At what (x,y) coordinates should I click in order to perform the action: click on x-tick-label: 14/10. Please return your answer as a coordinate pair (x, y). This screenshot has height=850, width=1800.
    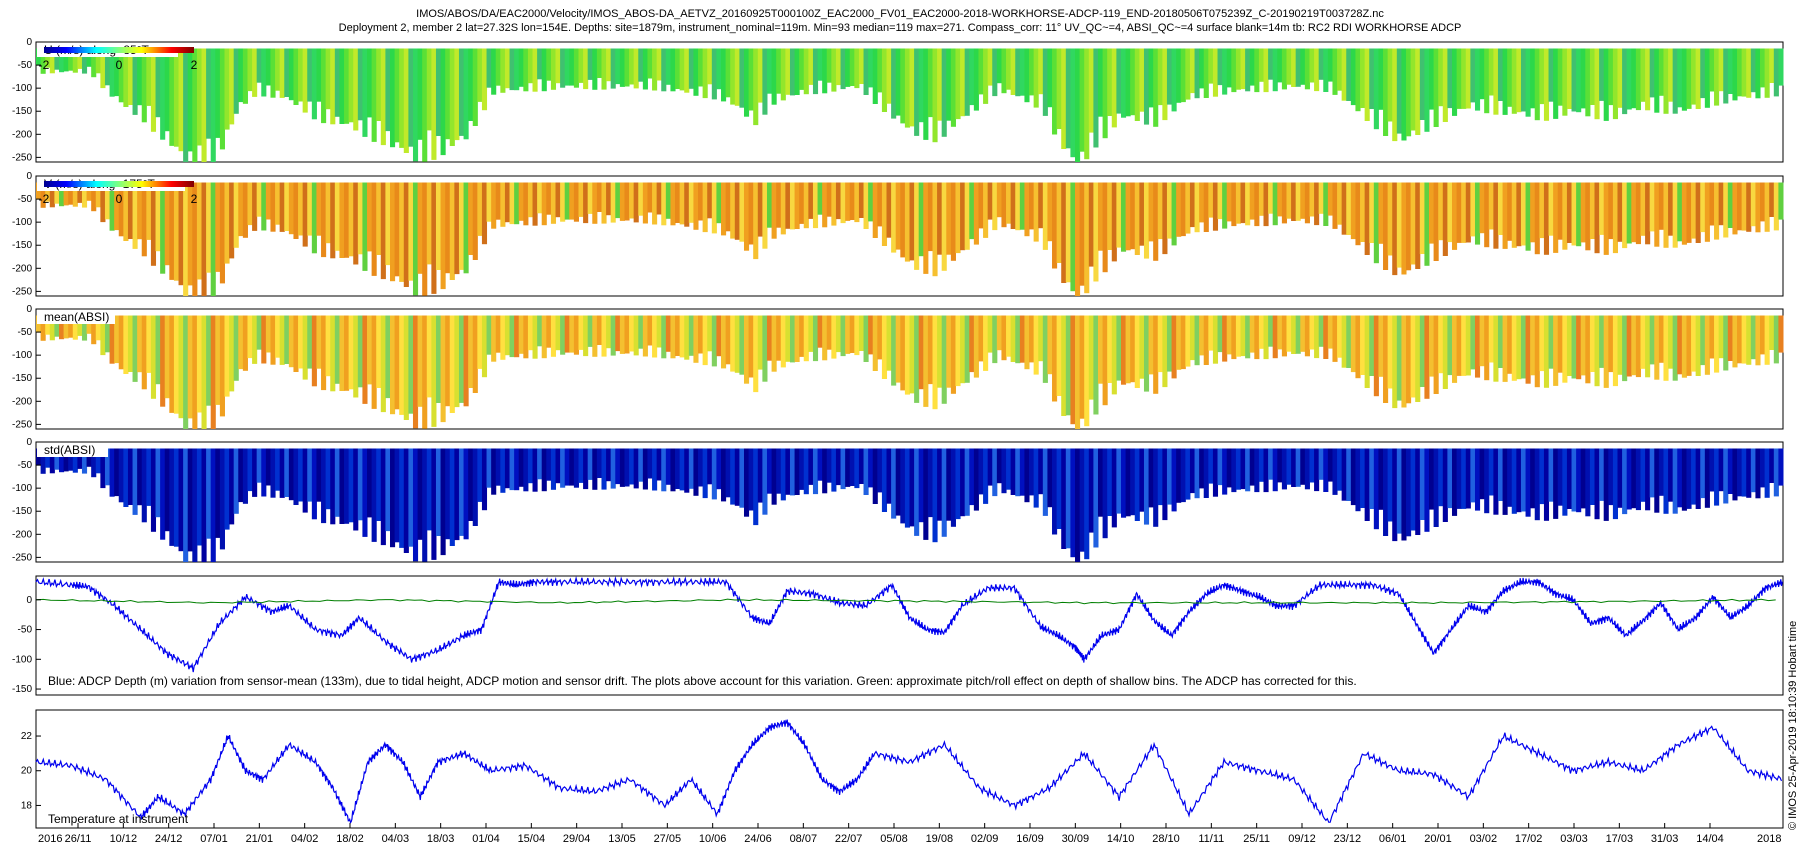
    Looking at the image, I should click on (1121, 839).